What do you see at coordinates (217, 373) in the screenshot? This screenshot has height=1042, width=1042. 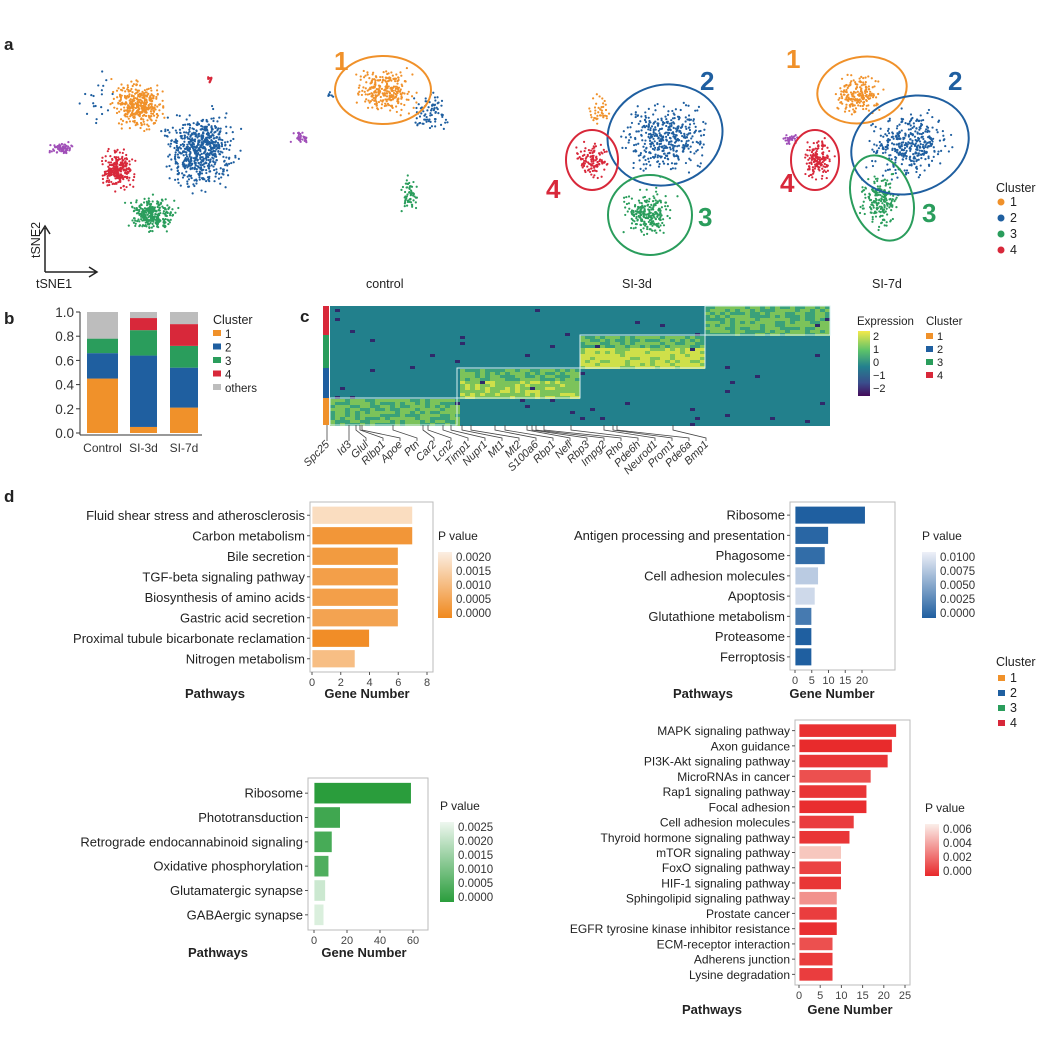 I see `legend-swatch` at bounding box center [217, 373].